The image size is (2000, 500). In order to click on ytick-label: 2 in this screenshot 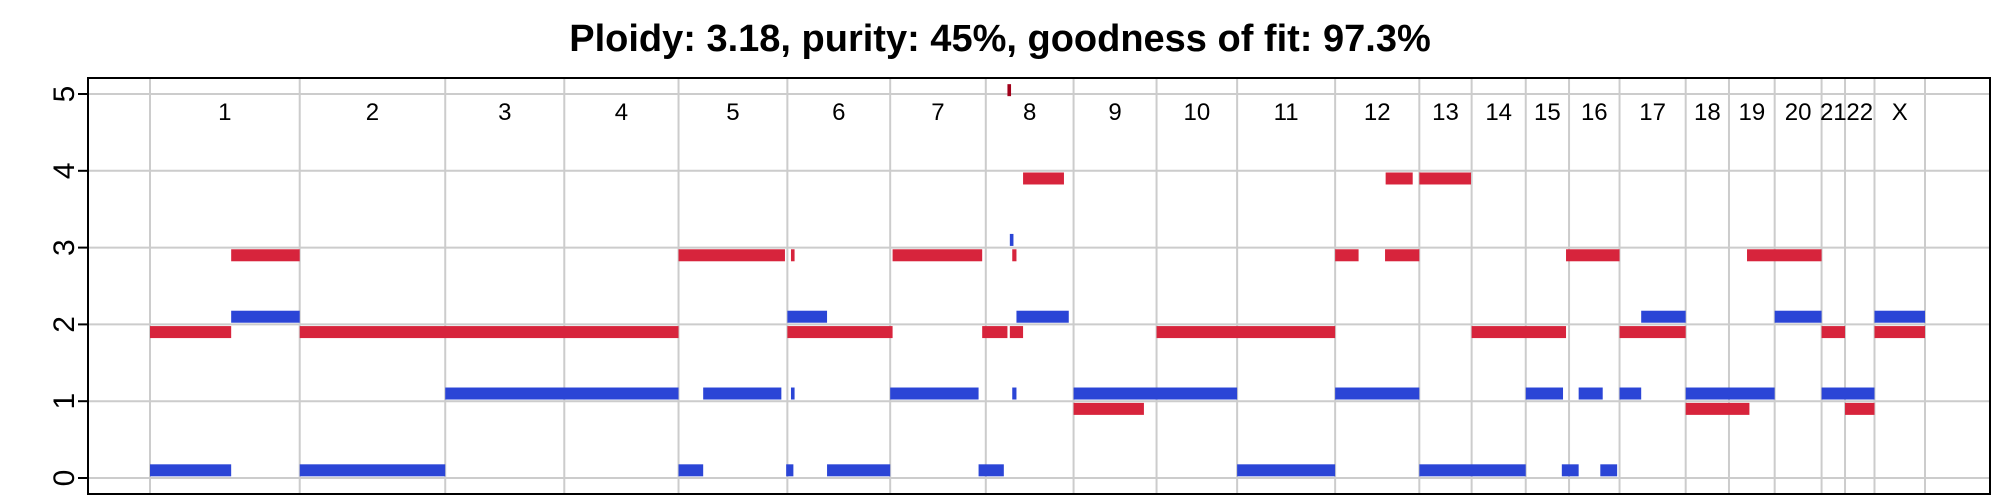, I will do `click(64, 324)`.